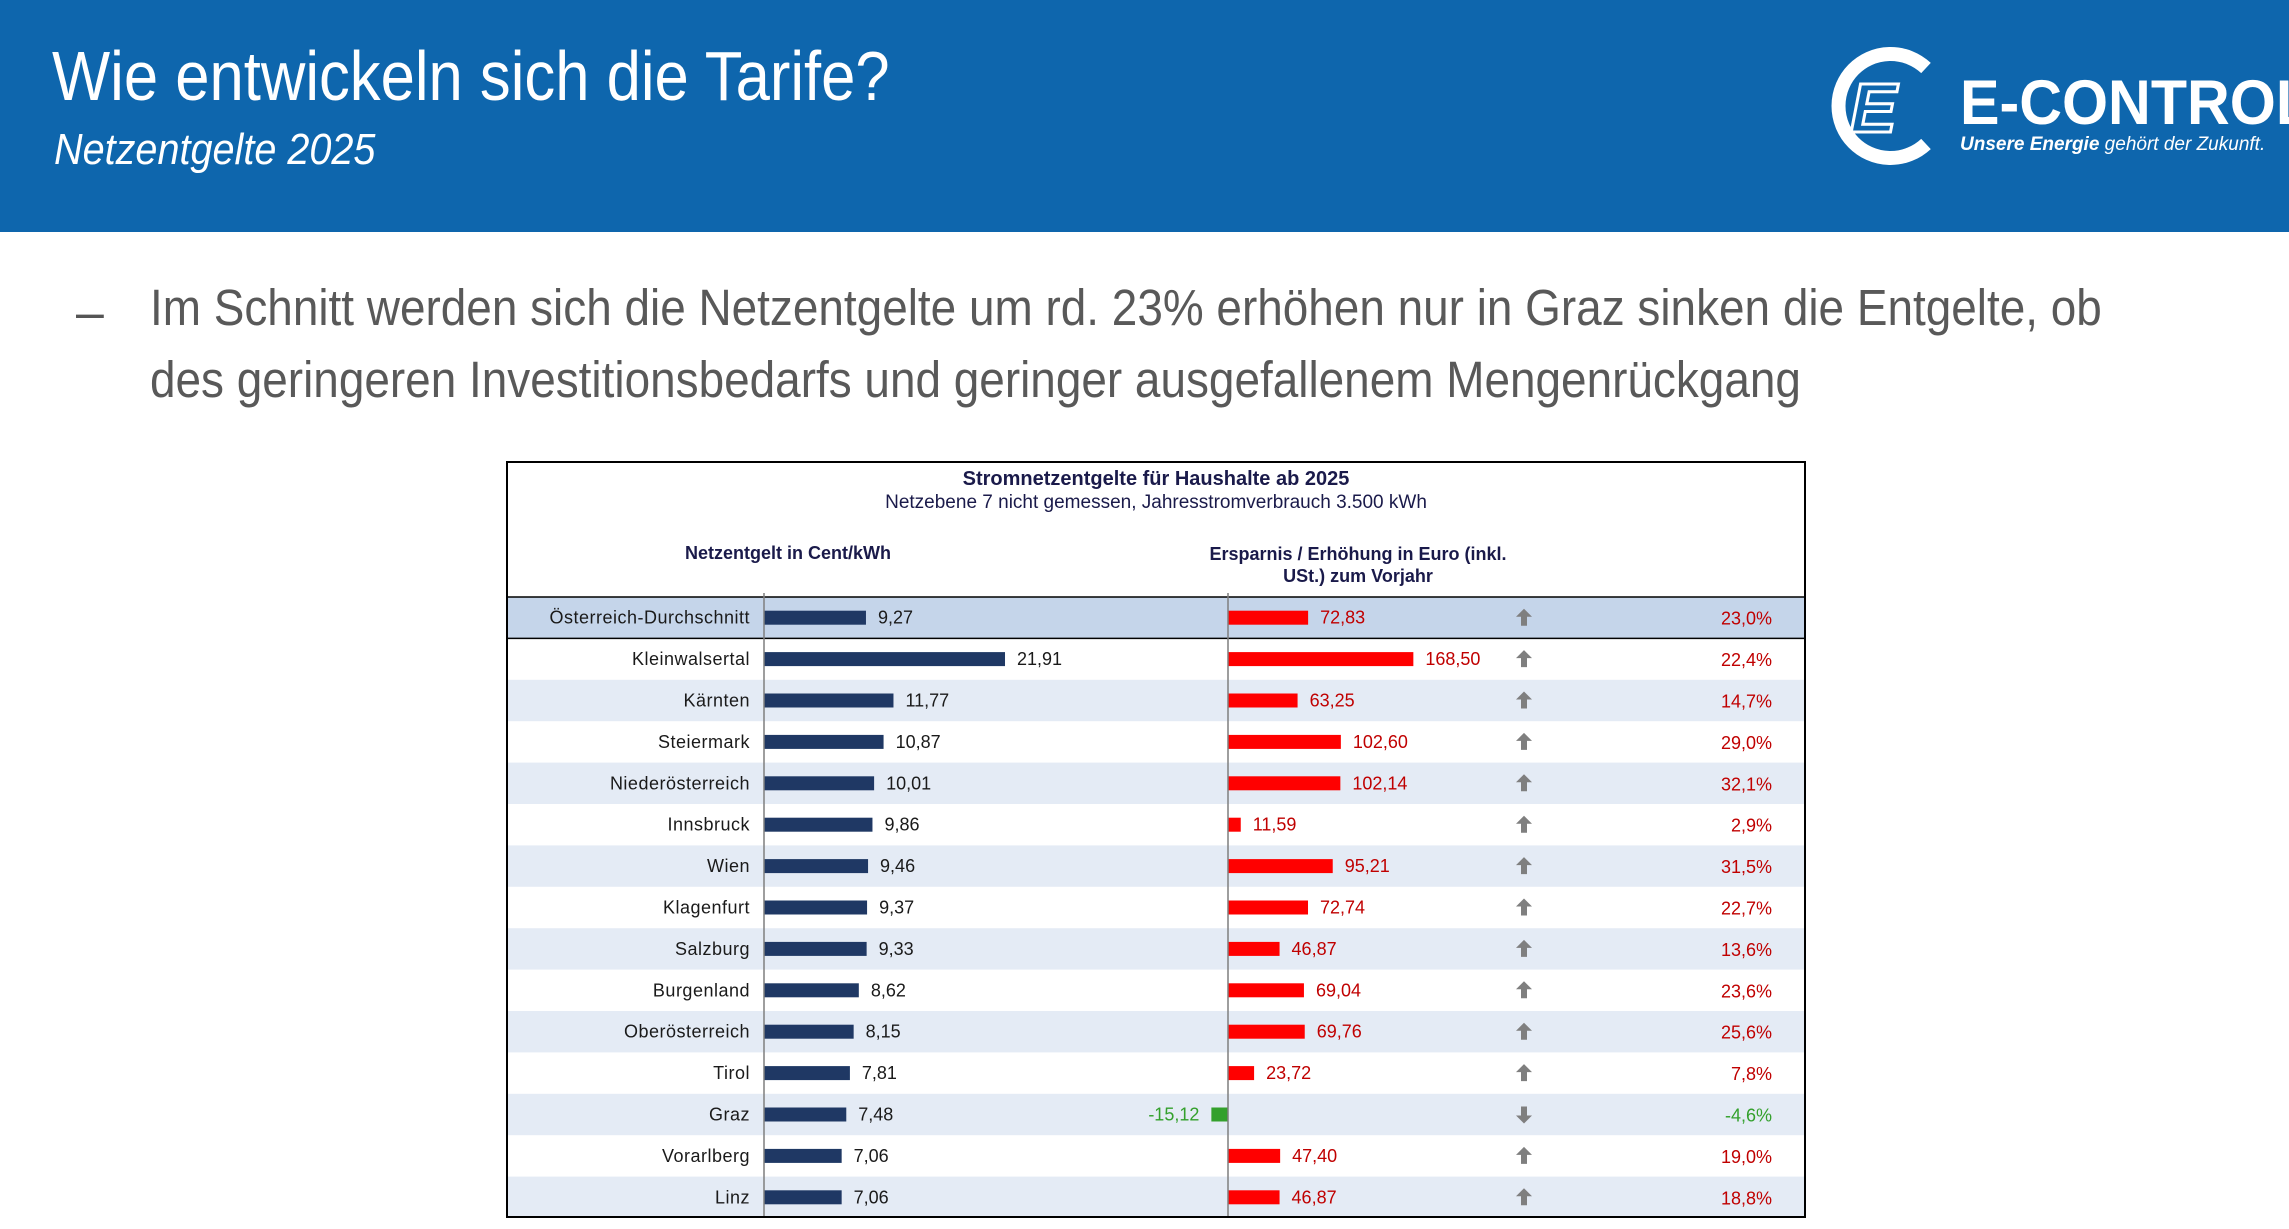 The width and height of the screenshot is (2289, 1229). Describe the element at coordinates (1452, 659) in the screenshot. I see `euro-value-label: 168,50` at that location.